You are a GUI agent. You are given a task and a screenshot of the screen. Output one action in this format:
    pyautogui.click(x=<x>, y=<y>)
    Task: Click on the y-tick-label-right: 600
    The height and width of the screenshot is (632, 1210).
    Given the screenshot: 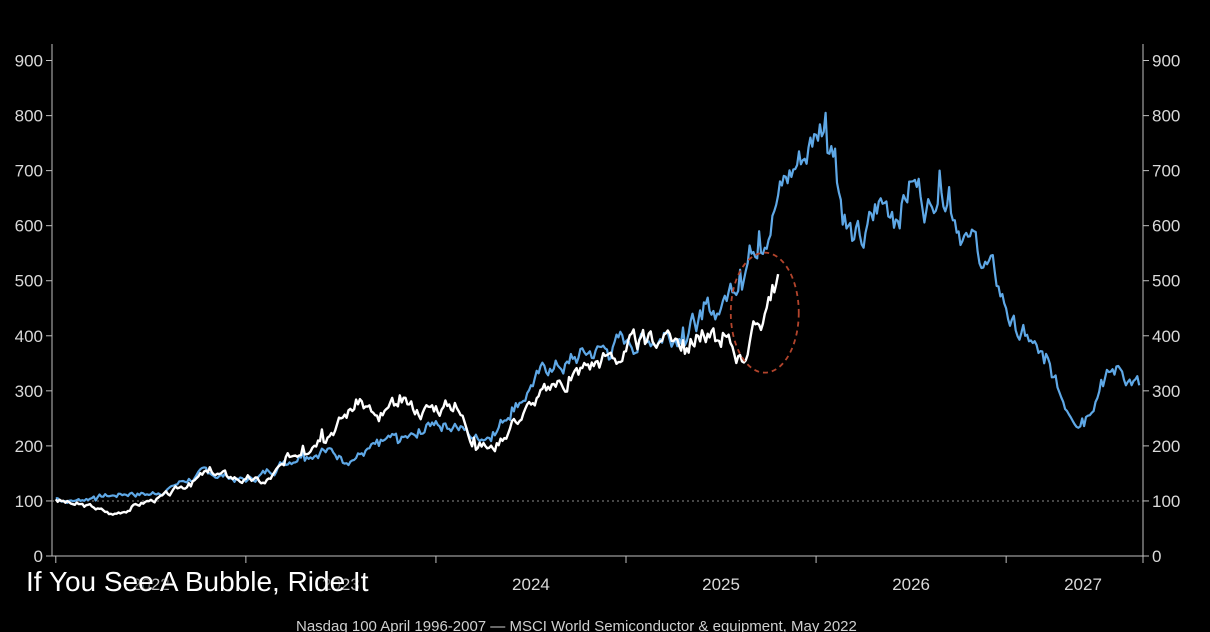 What is the action you would take?
    pyautogui.click(x=1166, y=226)
    